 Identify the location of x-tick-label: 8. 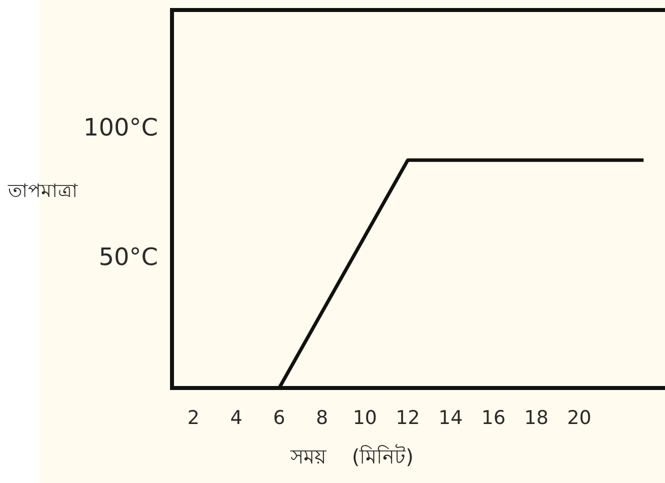
(322, 418).